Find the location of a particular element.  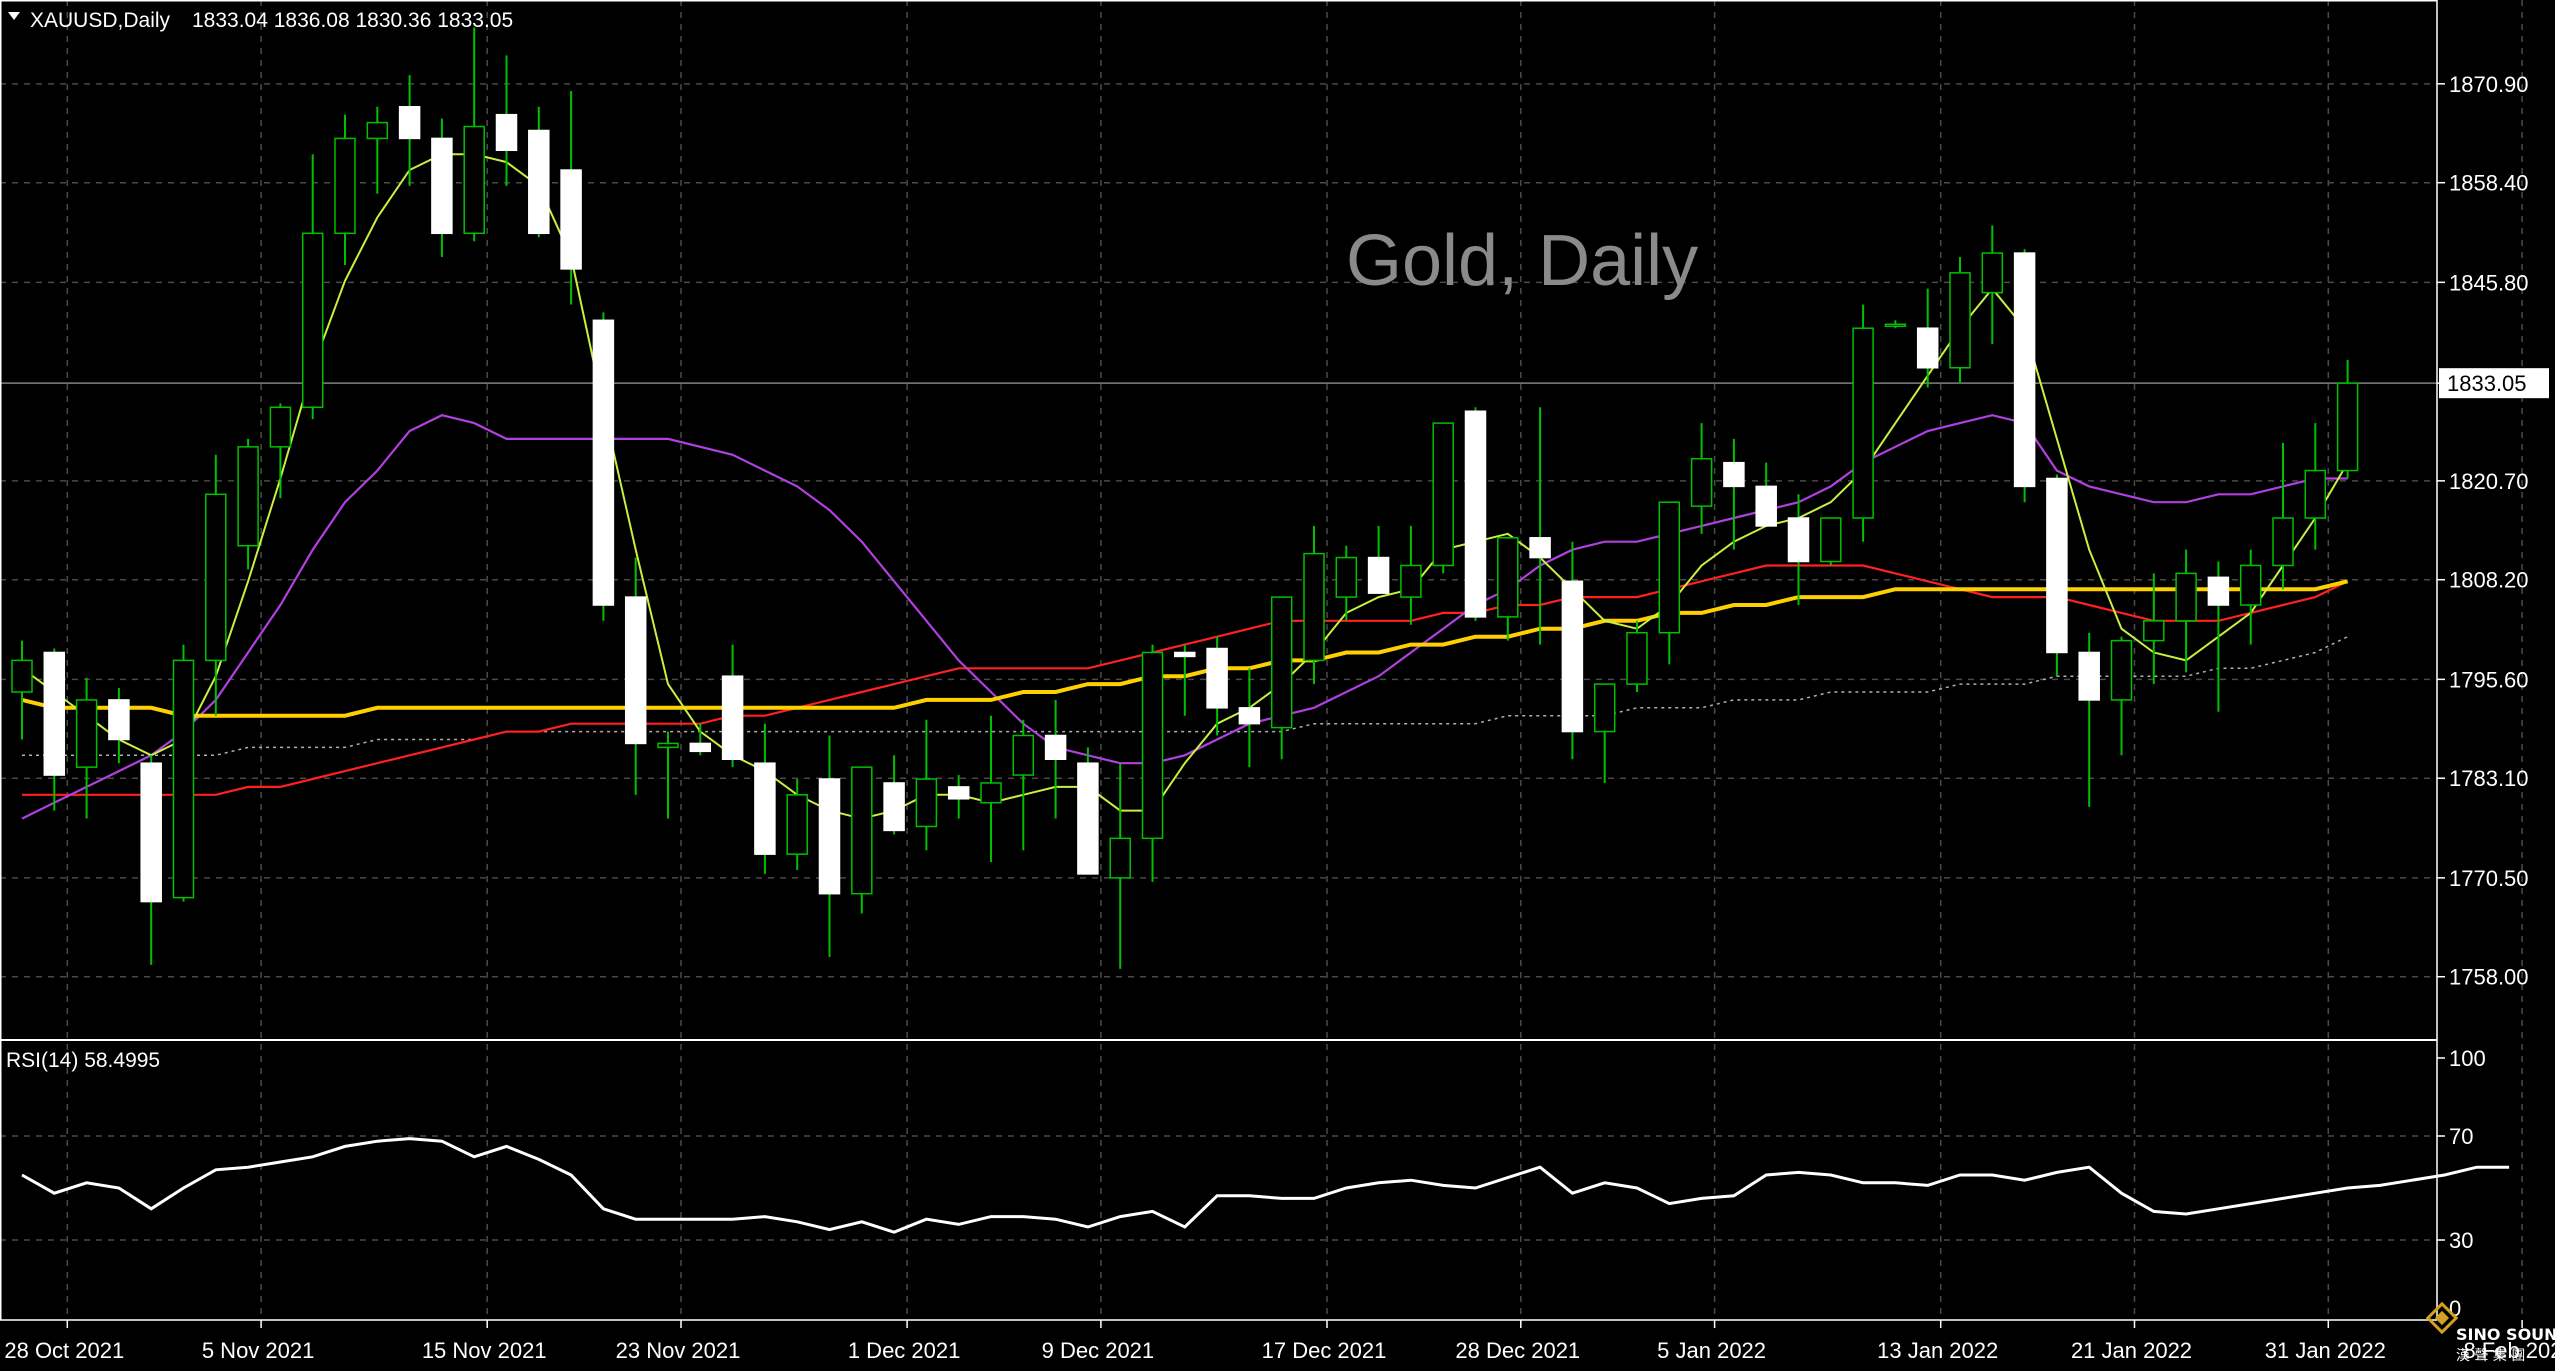

x-tick-label: 28 Oct 2021 is located at coordinates (64, 1350).